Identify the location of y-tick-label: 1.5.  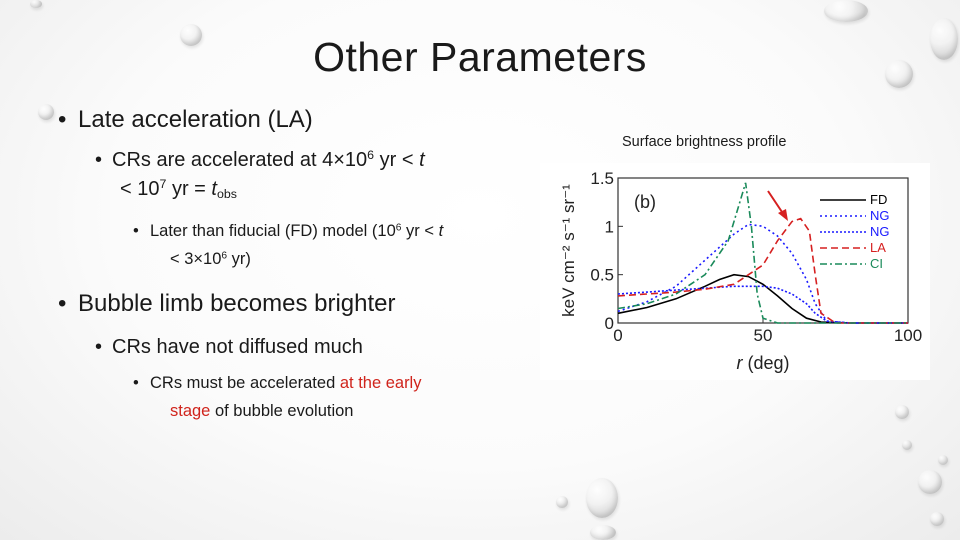
(602, 178).